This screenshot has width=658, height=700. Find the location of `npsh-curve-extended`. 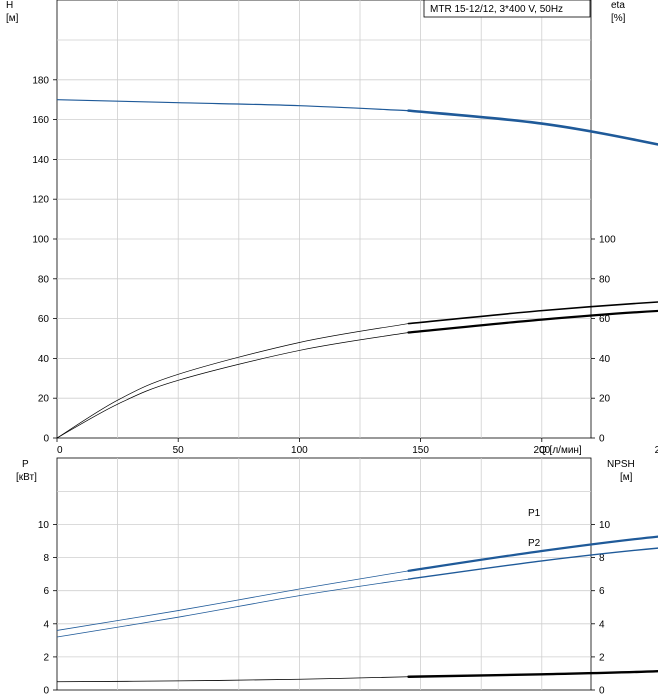

npsh-curve-extended is located at coordinates (232, 679).